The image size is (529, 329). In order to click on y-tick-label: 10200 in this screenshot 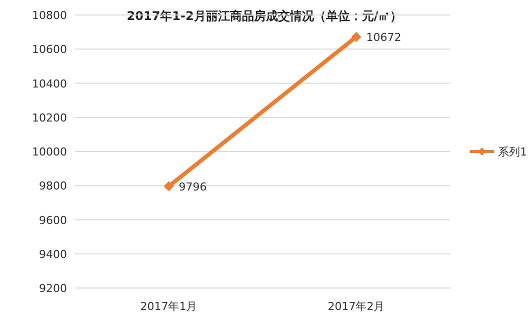, I will do `click(49, 117)`.